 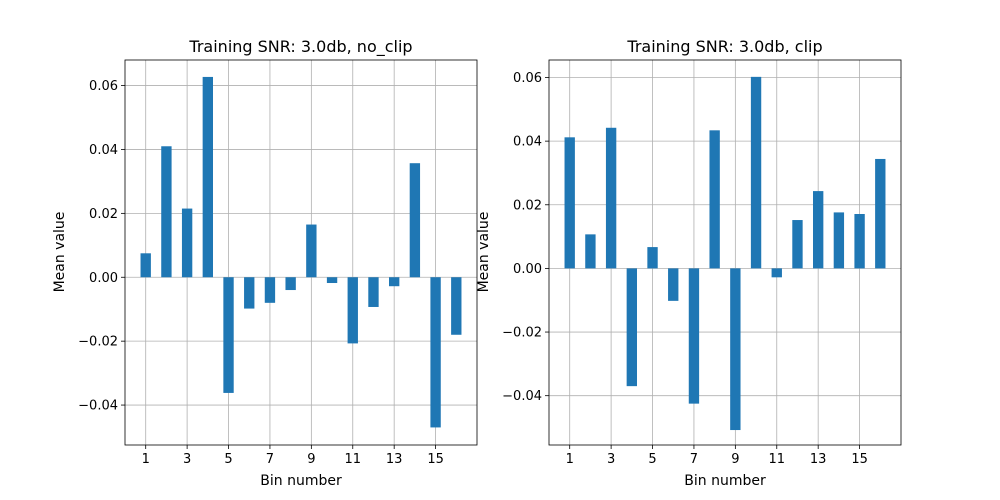 What do you see at coordinates (724, 46) in the screenshot?
I see `plot-title: Training SNR: 3.0db, clip` at bounding box center [724, 46].